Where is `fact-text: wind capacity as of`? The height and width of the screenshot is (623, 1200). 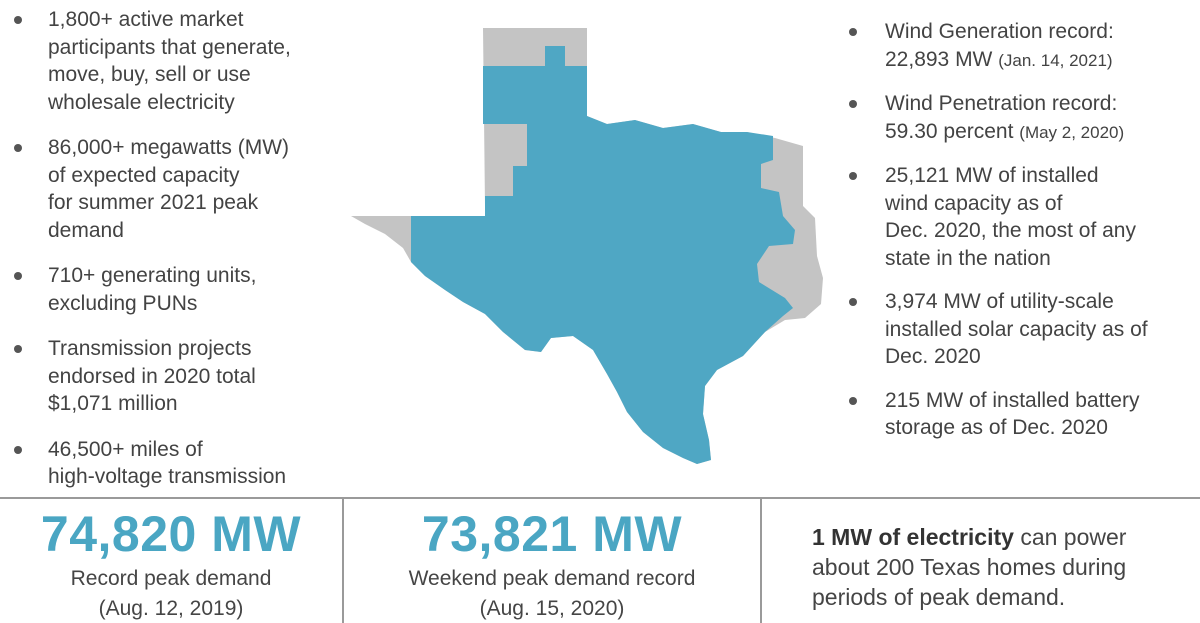
fact-text: wind capacity as of is located at coordinates (974, 203).